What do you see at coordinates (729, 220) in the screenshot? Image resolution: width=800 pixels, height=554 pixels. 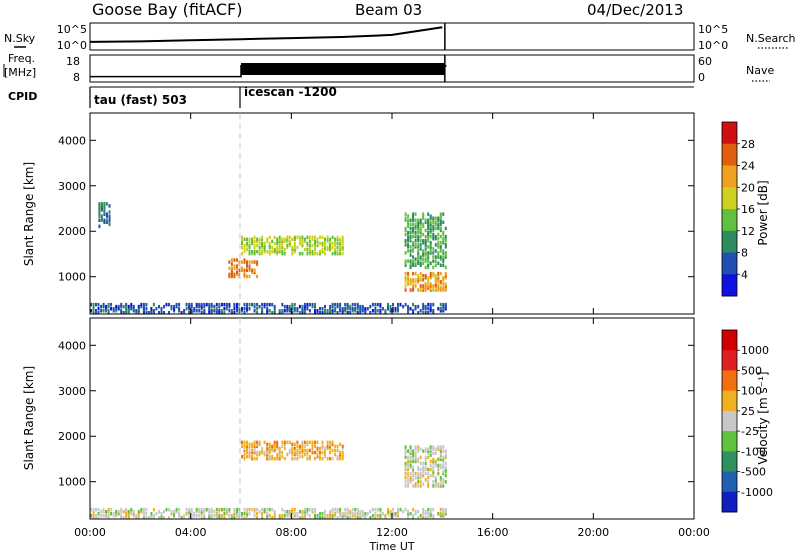 I see `colorbar-swatch` at bounding box center [729, 220].